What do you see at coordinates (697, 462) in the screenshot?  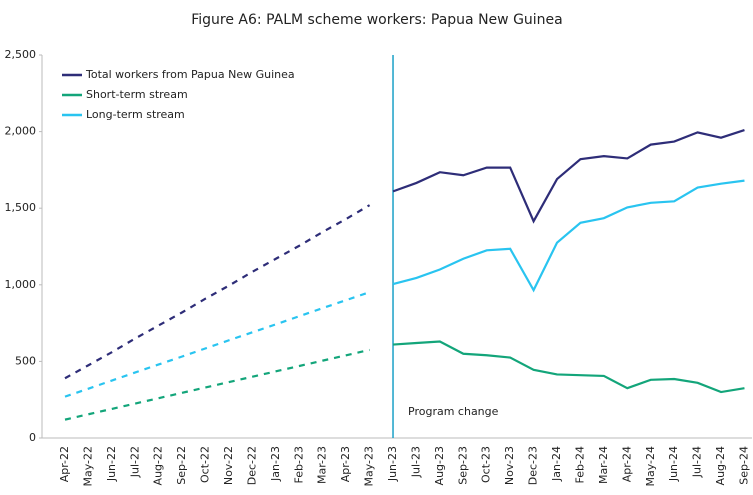 I see `x-tick-label: Jul-24` at bounding box center [697, 462].